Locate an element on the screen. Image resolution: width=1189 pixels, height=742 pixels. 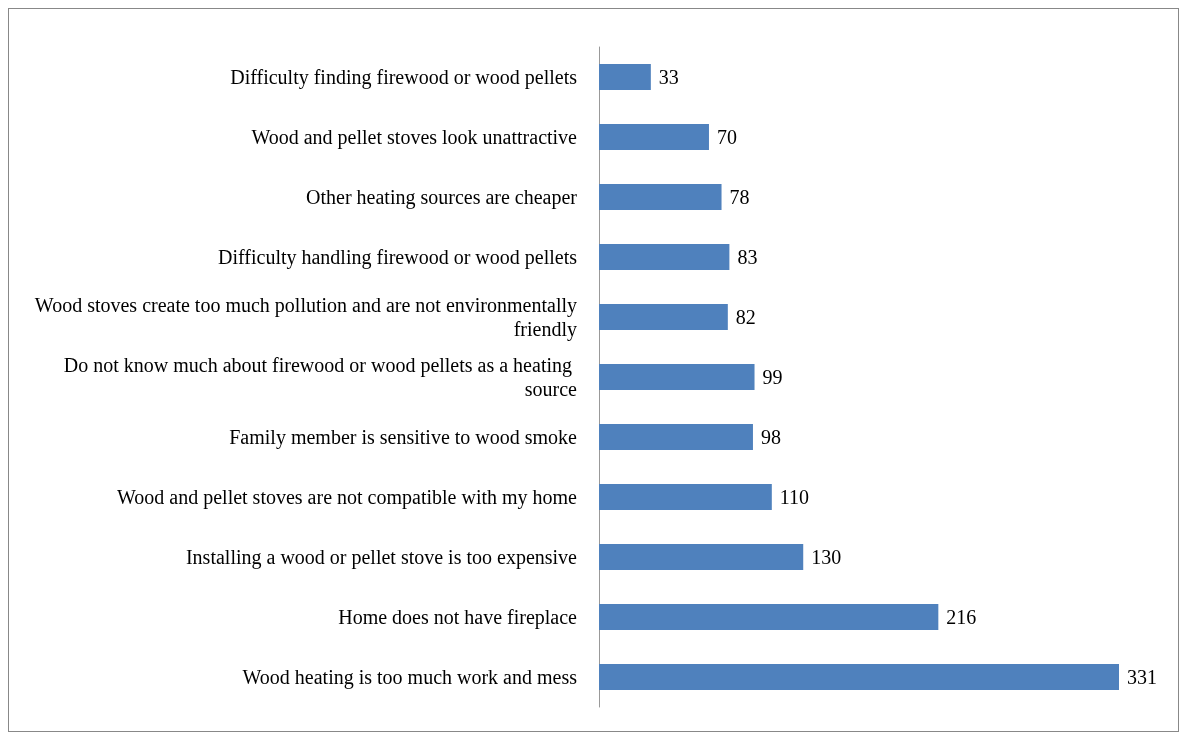
y-tick-label: Wood and pellet stoves look unattractive is located at coordinates (414, 137).